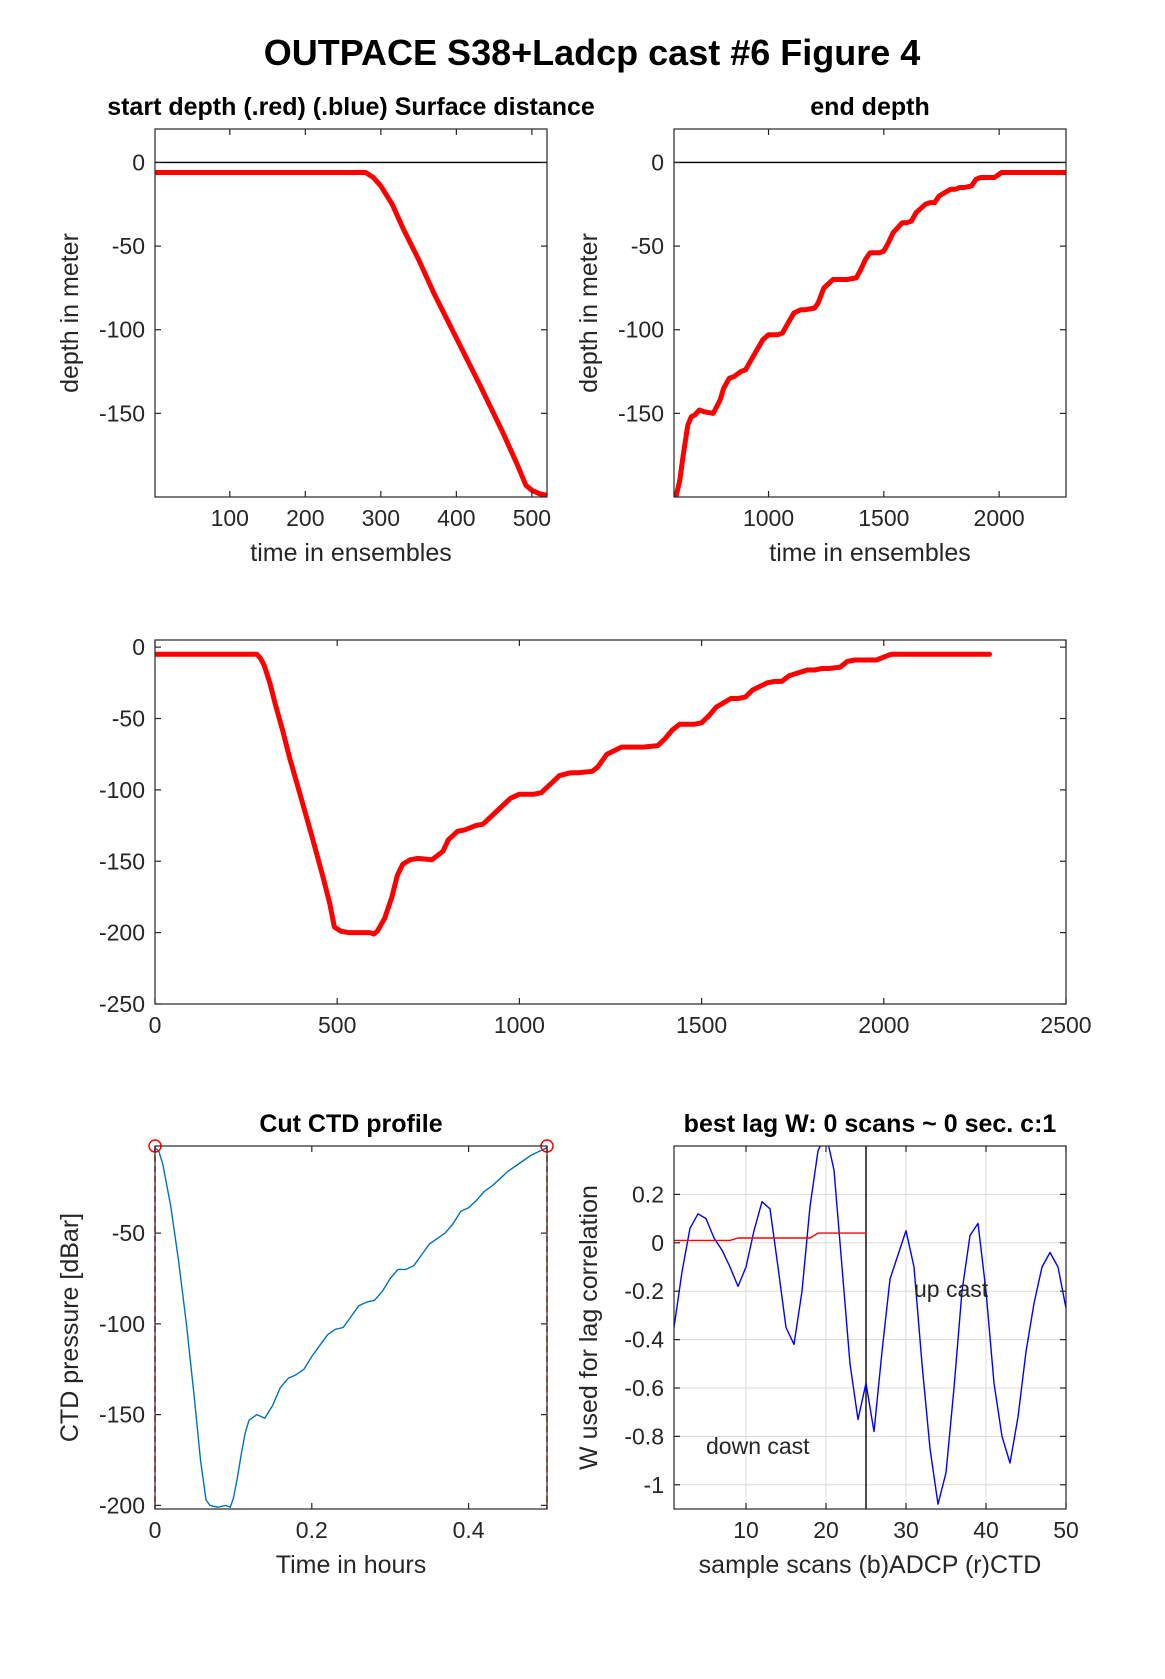  What do you see at coordinates (122, 1004) in the screenshot?
I see `y-tick-label: -250` at bounding box center [122, 1004].